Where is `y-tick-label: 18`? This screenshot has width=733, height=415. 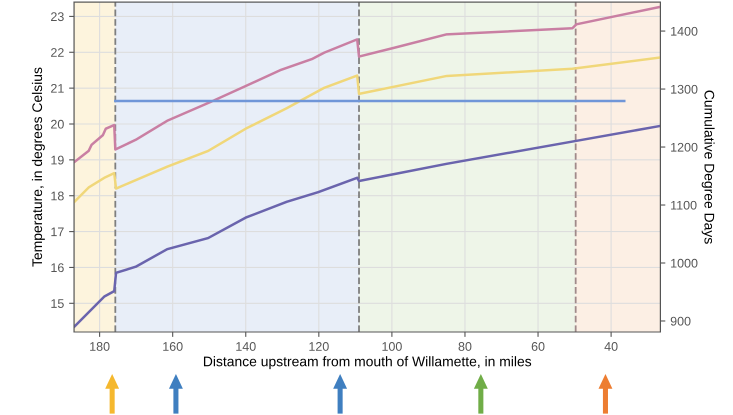
y-tick-label: 18 is located at coordinates (57, 196).